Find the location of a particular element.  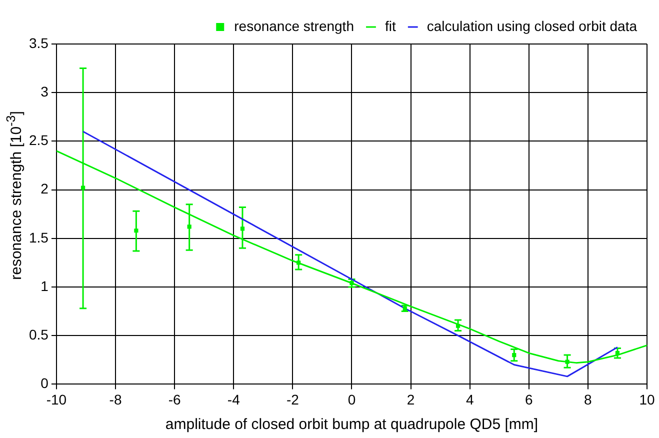

y-tick-label: 0.5 is located at coordinates (38, 334).